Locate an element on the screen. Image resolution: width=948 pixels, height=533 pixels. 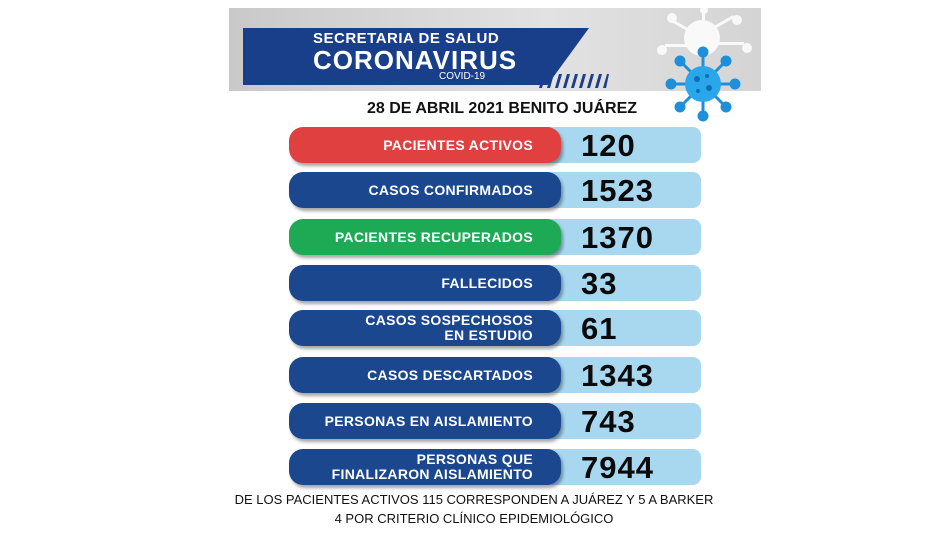
stat-label-line: EN ESTUDIO is located at coordinates (488, 335).